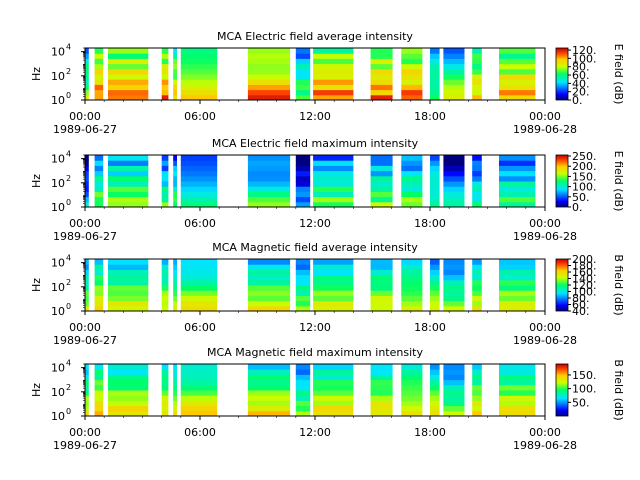 The width and height of the screenshot is (640, 480). What do you see at coordinates (577, 100) in the screenshot?
I see `colorbar-tick-label: 0.` at bounding box center [577, 100].